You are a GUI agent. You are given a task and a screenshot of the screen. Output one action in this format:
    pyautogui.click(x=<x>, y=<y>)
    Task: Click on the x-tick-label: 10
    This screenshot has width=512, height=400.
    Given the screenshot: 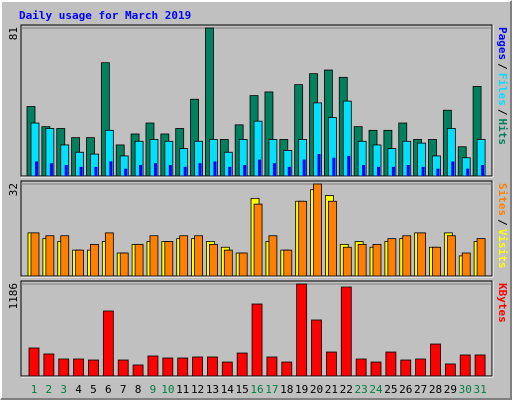 What is the action you would take?
    pyautogui.click(x=167, y=389)
    